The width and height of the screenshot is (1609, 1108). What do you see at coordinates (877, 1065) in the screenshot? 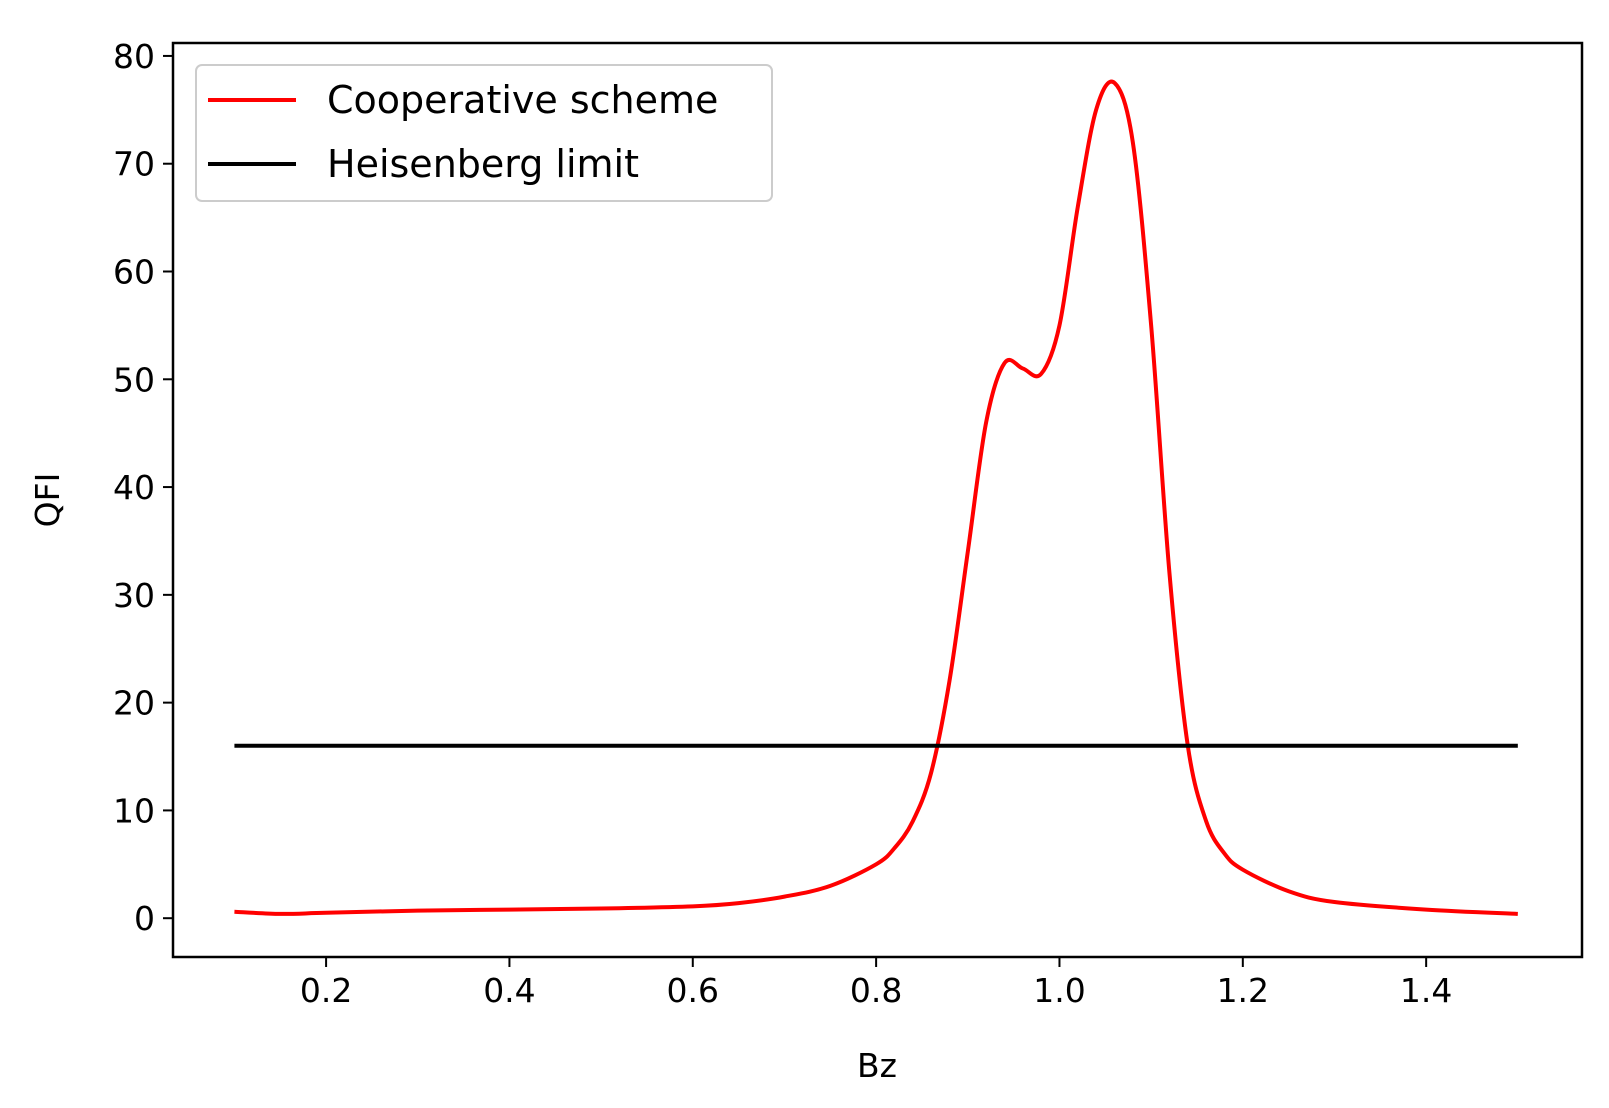
I see `x-axis-label: Bz` at bounding box center [877, 1065].